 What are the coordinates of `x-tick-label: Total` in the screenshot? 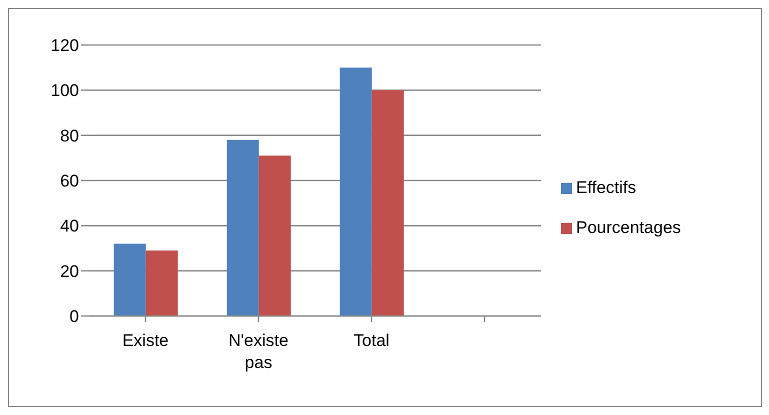 It's located at (372, 340).